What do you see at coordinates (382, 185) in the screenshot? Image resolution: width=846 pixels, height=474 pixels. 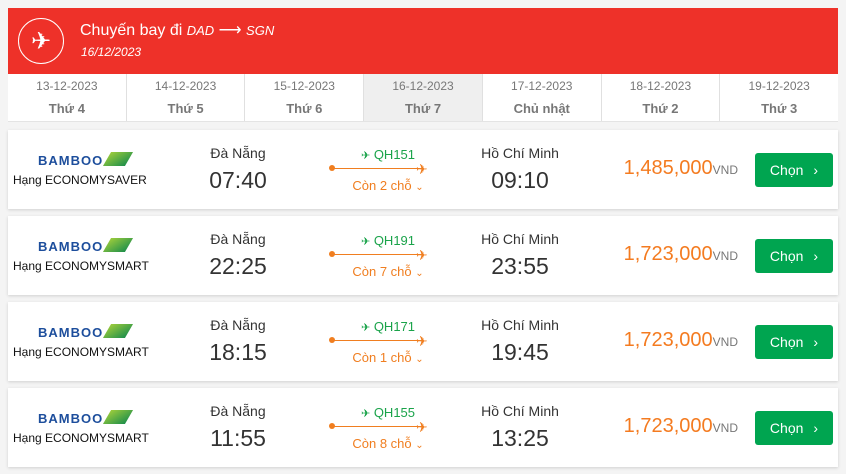 I see `seats-left: Còn 2 chỗ` at bounding box center [382, 185].